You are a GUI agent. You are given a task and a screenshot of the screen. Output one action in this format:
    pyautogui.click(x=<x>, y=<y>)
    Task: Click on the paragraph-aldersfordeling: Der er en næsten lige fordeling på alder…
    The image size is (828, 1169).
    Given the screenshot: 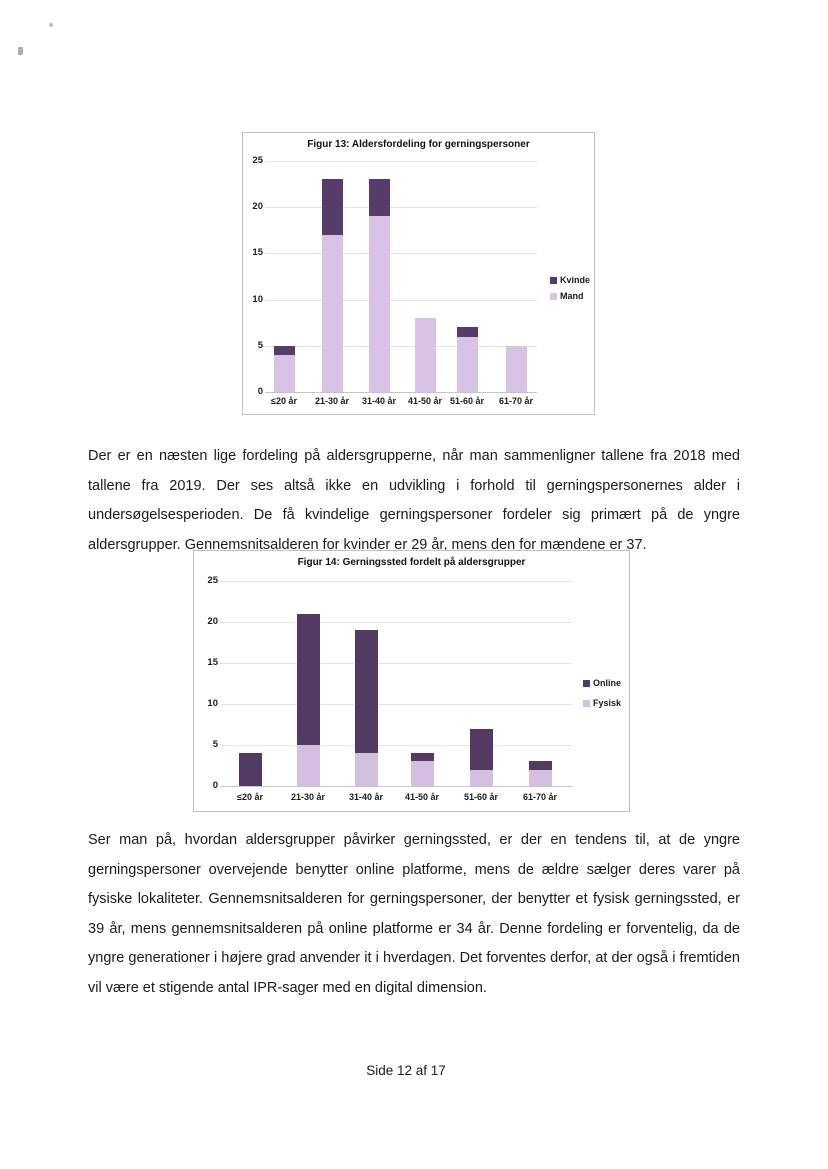 What is the action you would take?
    pyautogui.click(x=414, y=500)
    